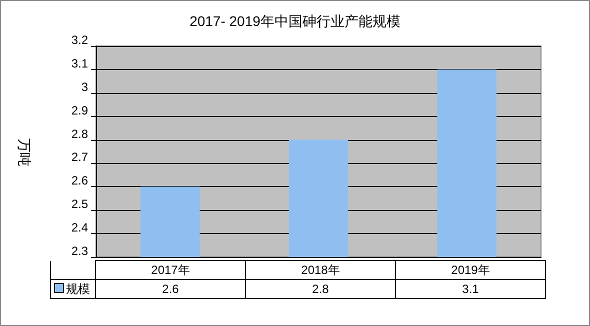 The image size is (590, 326). Describe the element at coordinates (84, 87) in the screenshot. I see `y-tick-label: 3` at that location.